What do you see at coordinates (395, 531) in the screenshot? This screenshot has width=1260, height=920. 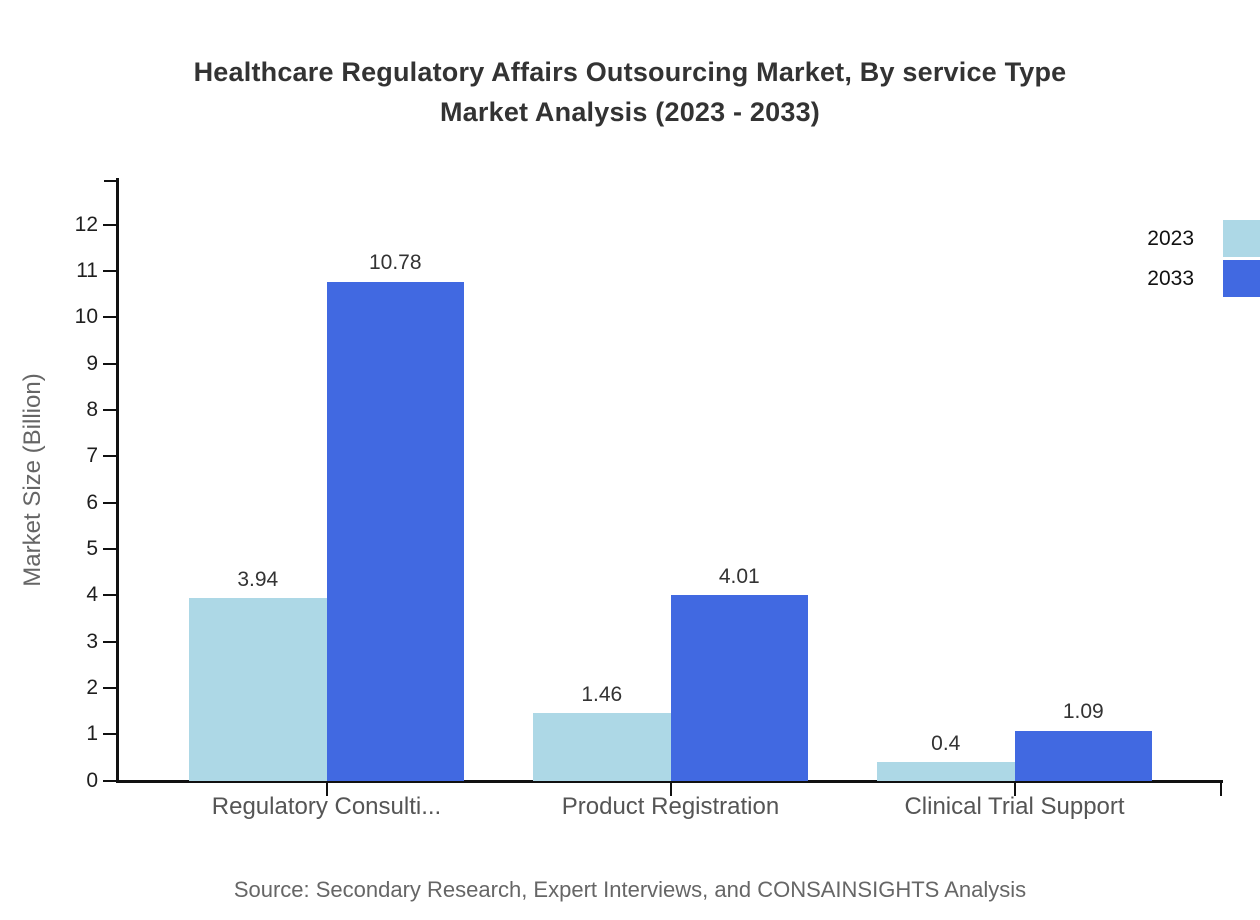 I see `bar-2033-regulatory-consulting` at bounding box center [395, 531].